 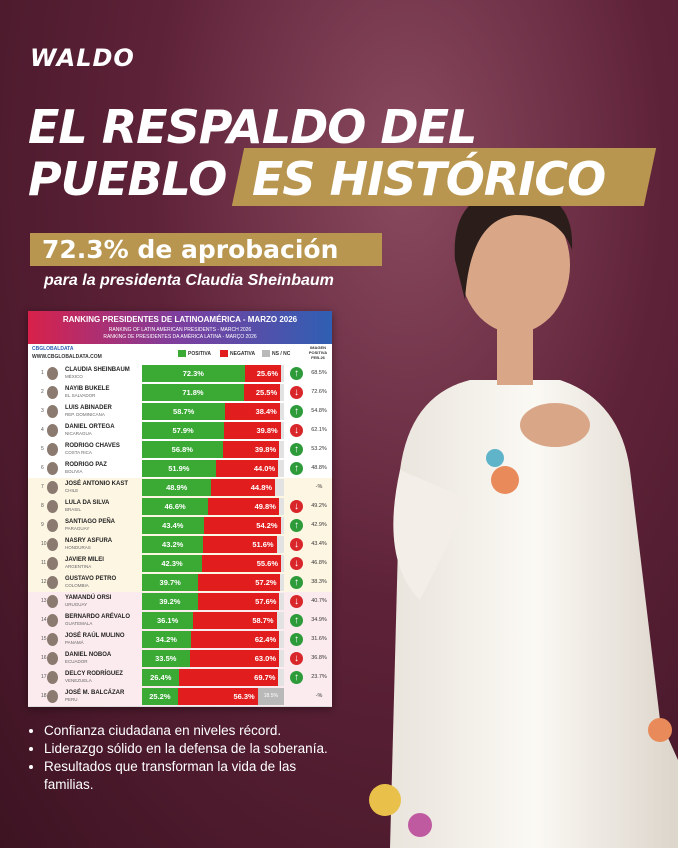 What do you see at coordinates (234, 658) in the screenshot?
I see `negative-bar: 63.0%` at bounding box center [234, 658].